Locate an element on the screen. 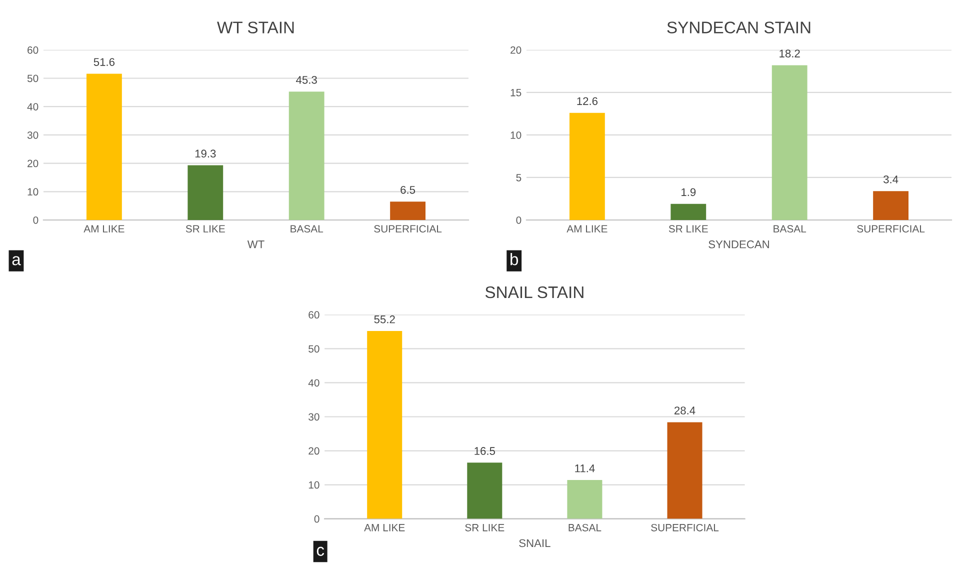 This screenshot has height=567, width=966. y-tick-label: 15 is located at coordinates (516, 92).